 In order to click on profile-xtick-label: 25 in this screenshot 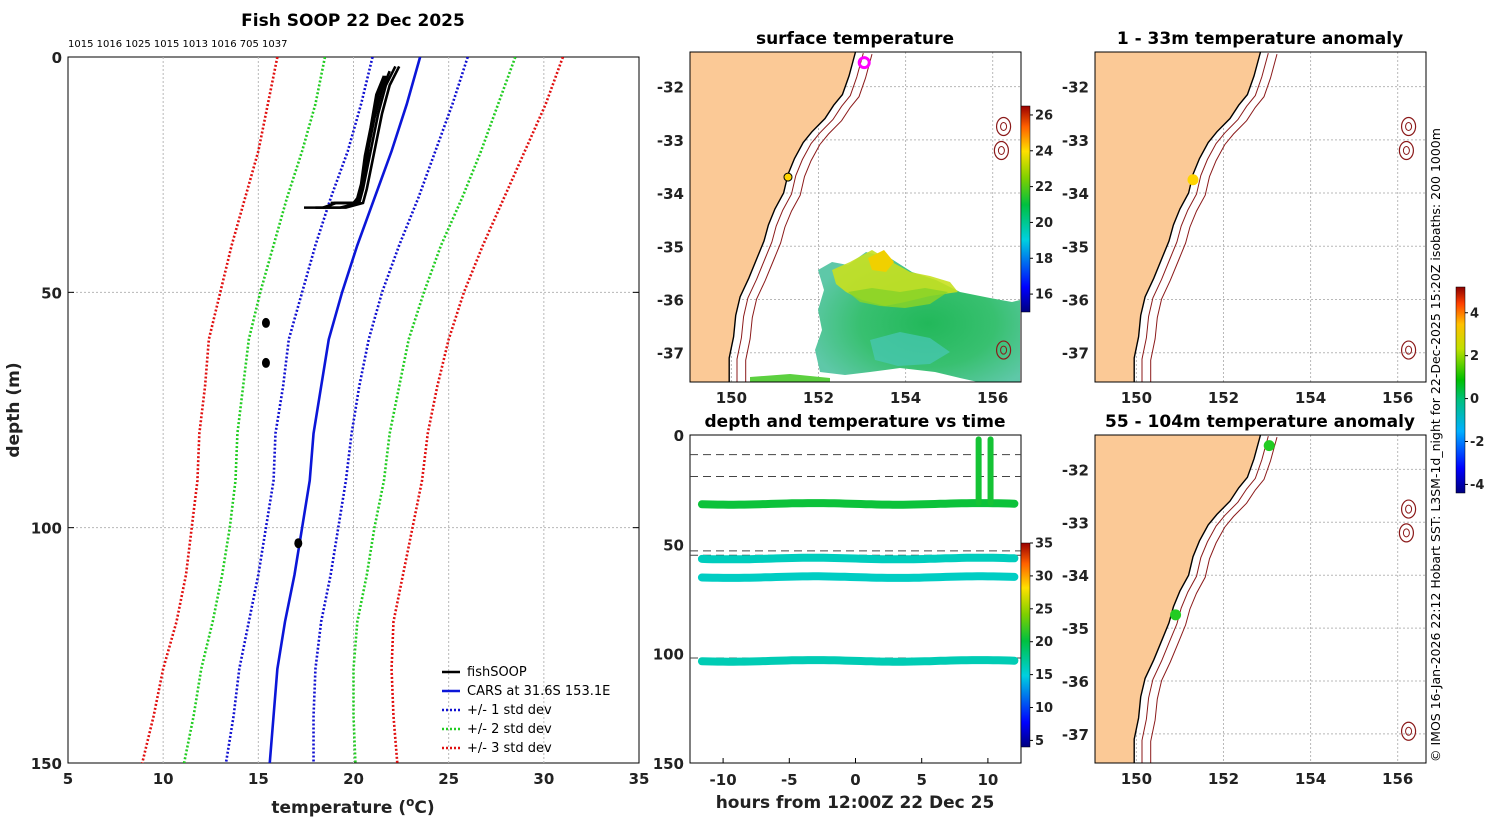, I will do `click(448, 779)`.